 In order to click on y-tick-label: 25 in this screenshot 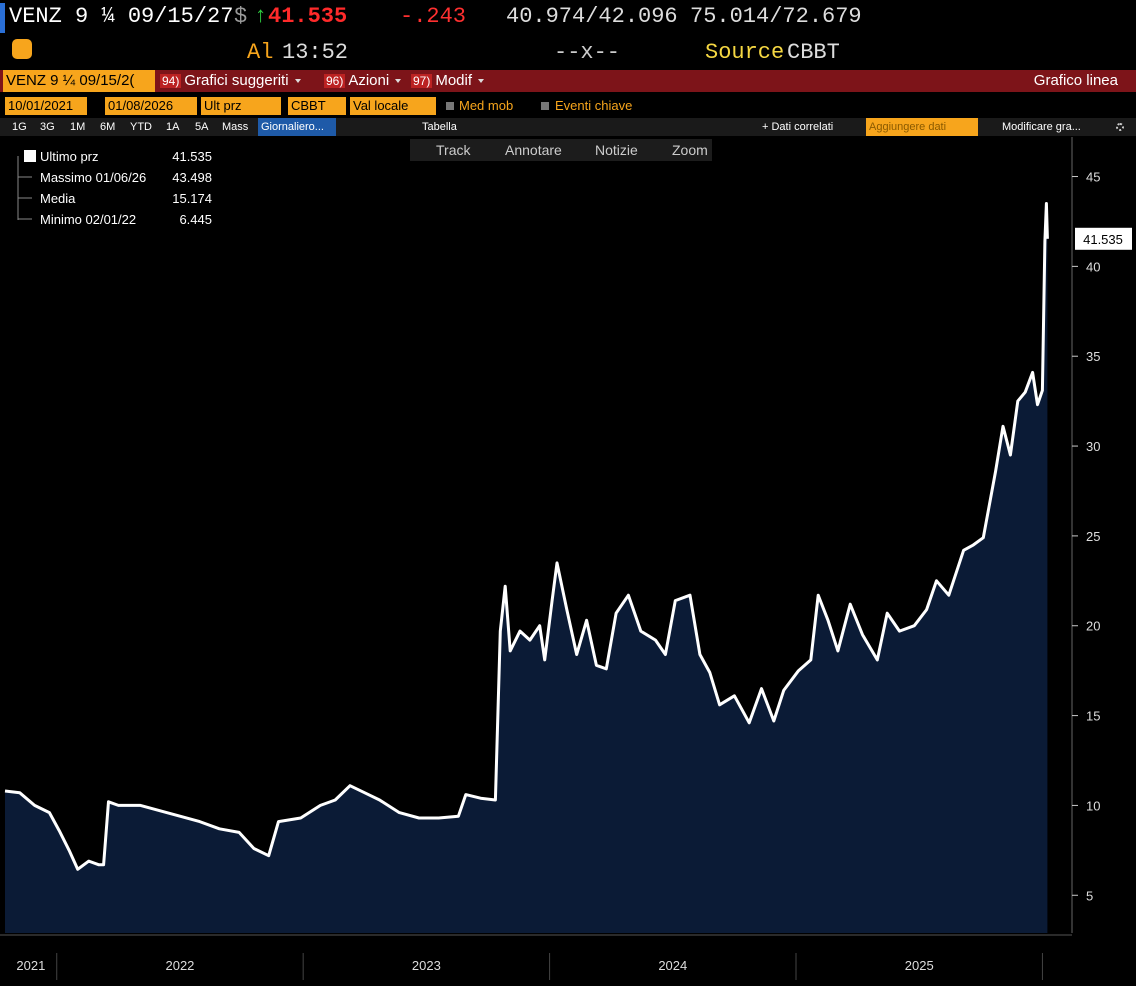, I will do `click(1093, 536)`.